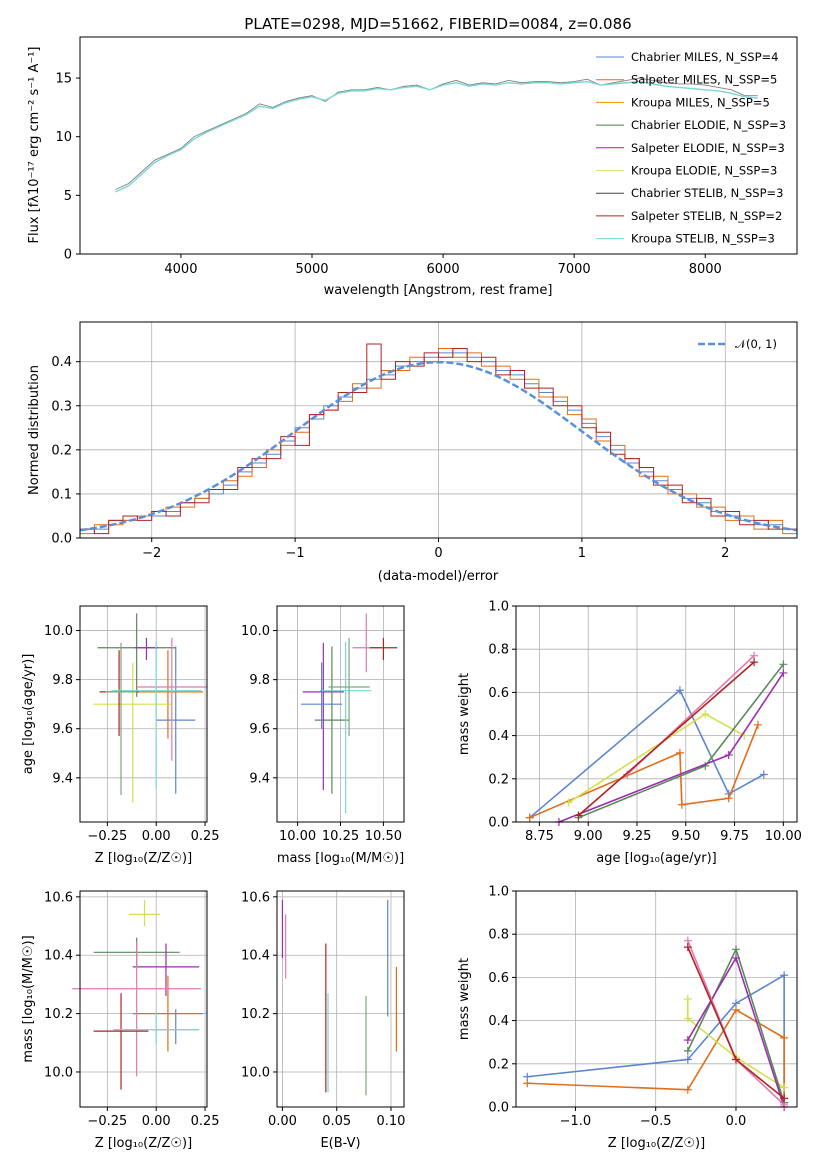 Image resolution: width=819 pixels, height=1170 pixels. I want to click on residual-yticks: 0.0 0.1 0.2 0.3 0.4, so click(65, 451).